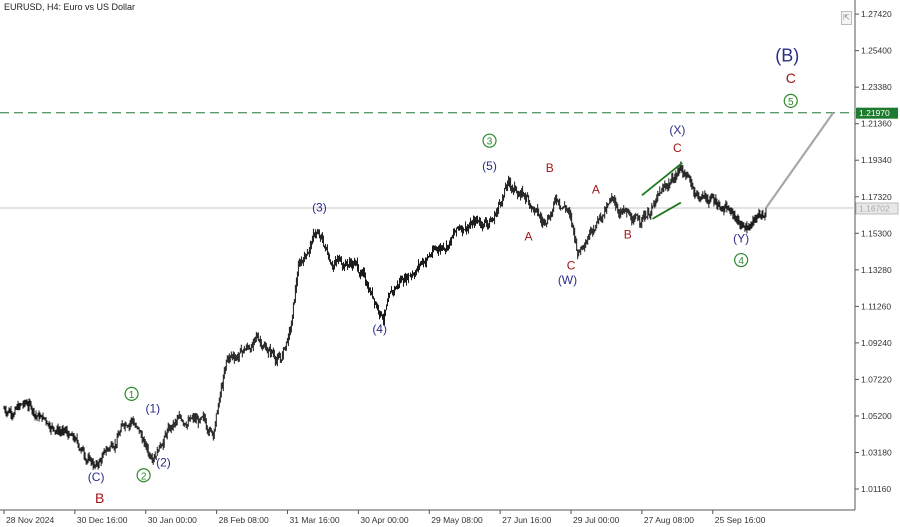  What do you see at coordinates (741, 238) in the screenshot?
I see `wave-label: (Y)` at bounding box center [741, 238].